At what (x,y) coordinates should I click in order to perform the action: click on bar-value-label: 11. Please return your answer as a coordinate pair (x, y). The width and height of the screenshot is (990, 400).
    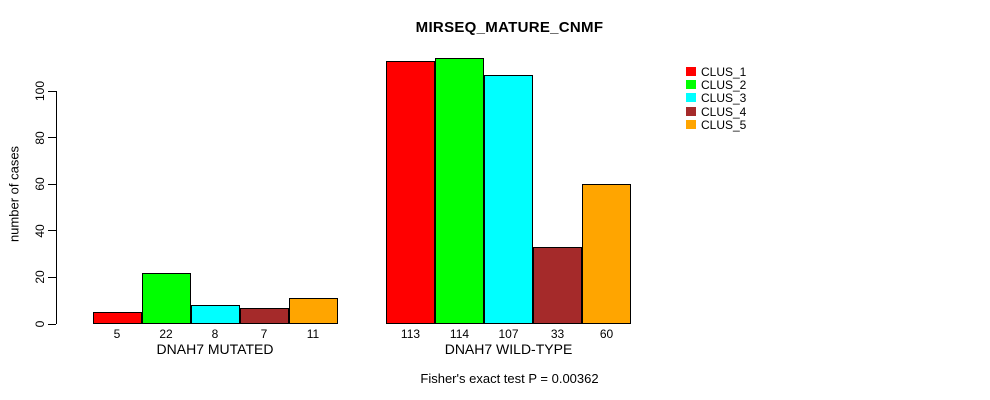
    Looking at the image, I should click on (313, 334).